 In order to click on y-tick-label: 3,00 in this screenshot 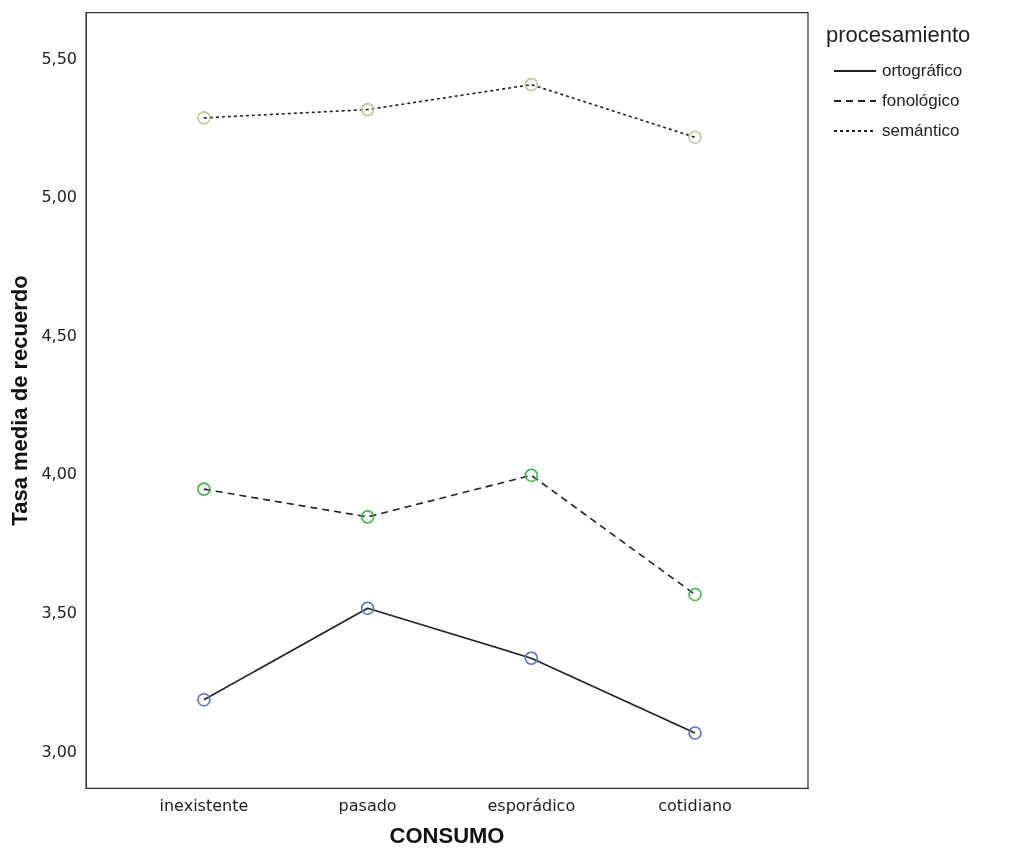, I will do `click(59, 751)`.